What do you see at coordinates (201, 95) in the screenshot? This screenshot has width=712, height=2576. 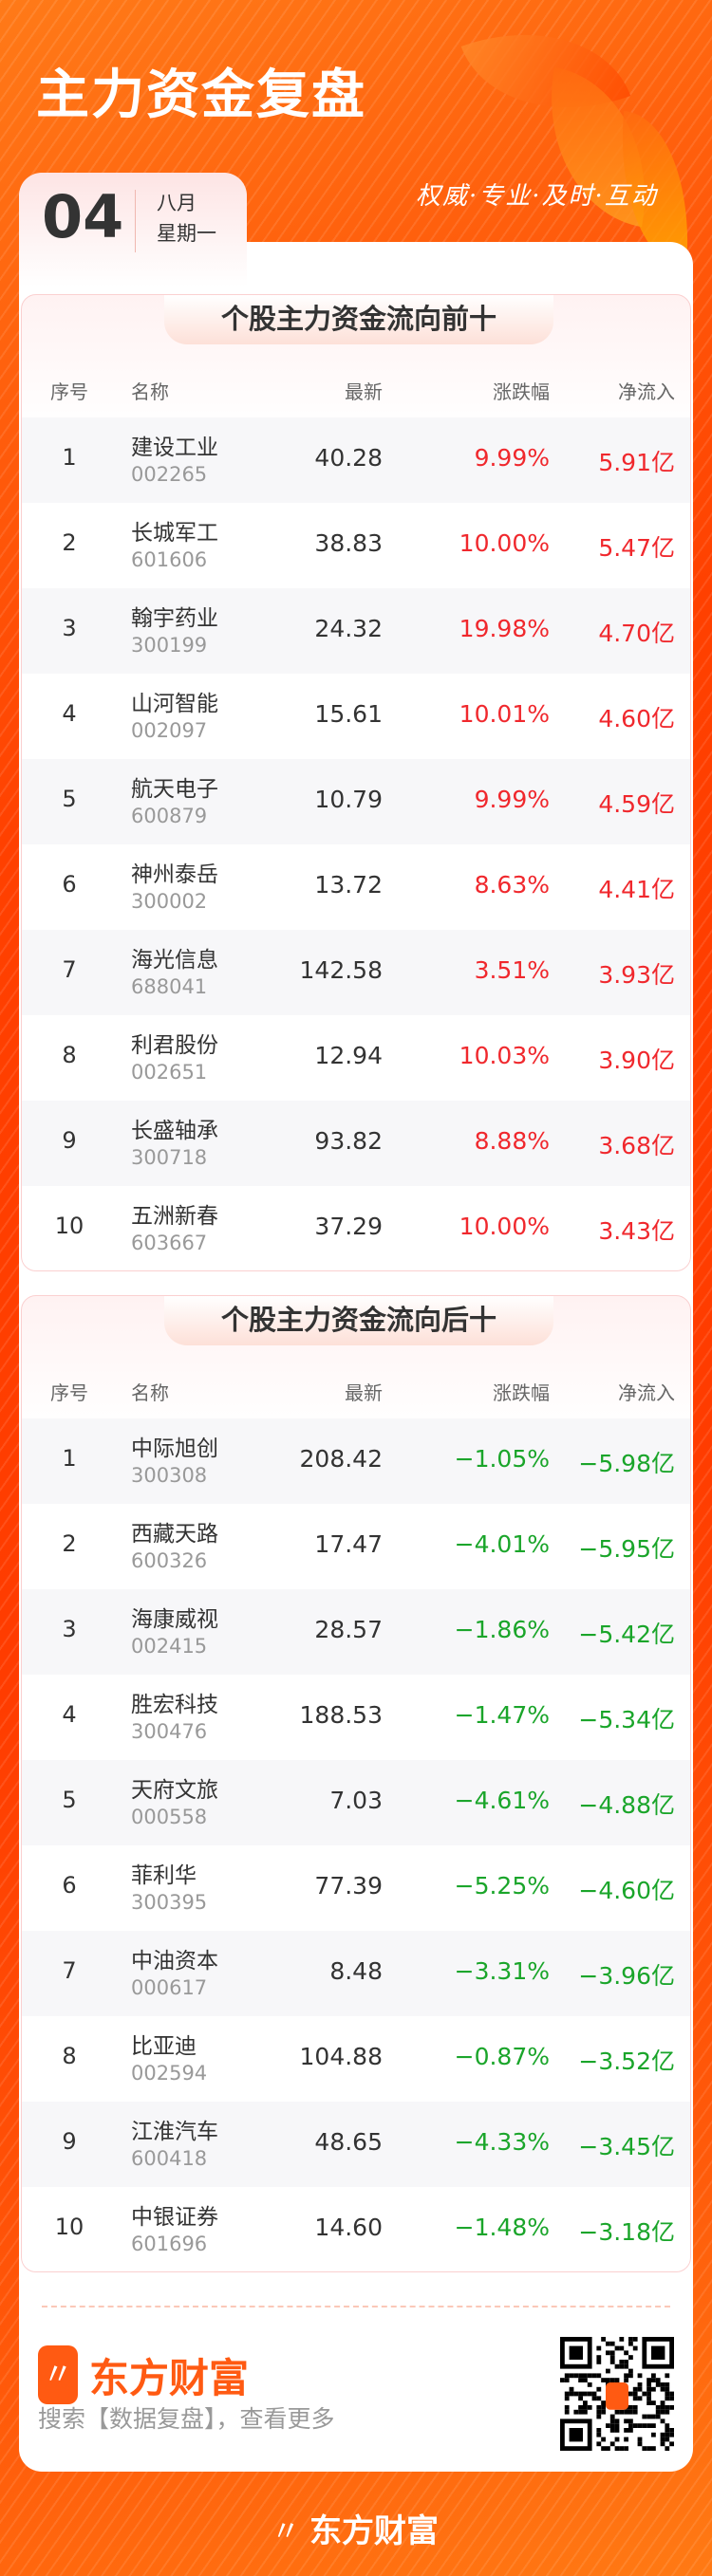 I see `page-title: 主力资金复盘` at bounding box center [201, 95].